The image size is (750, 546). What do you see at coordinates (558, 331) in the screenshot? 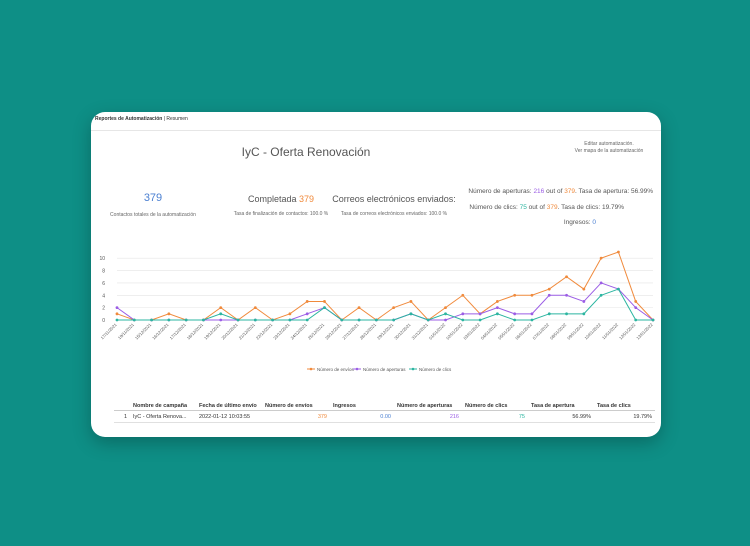
I see `x-tick-label: 08/01/2022` at bounding box center [558, 331].